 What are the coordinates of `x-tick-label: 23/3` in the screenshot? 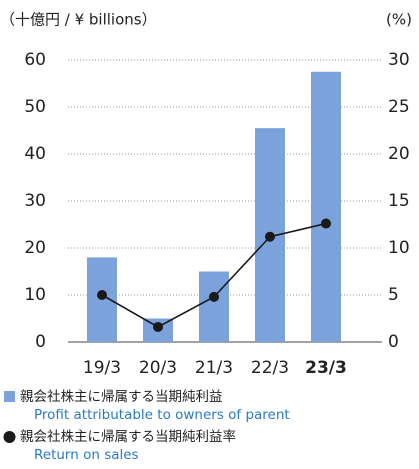 It's located at (326, 368).